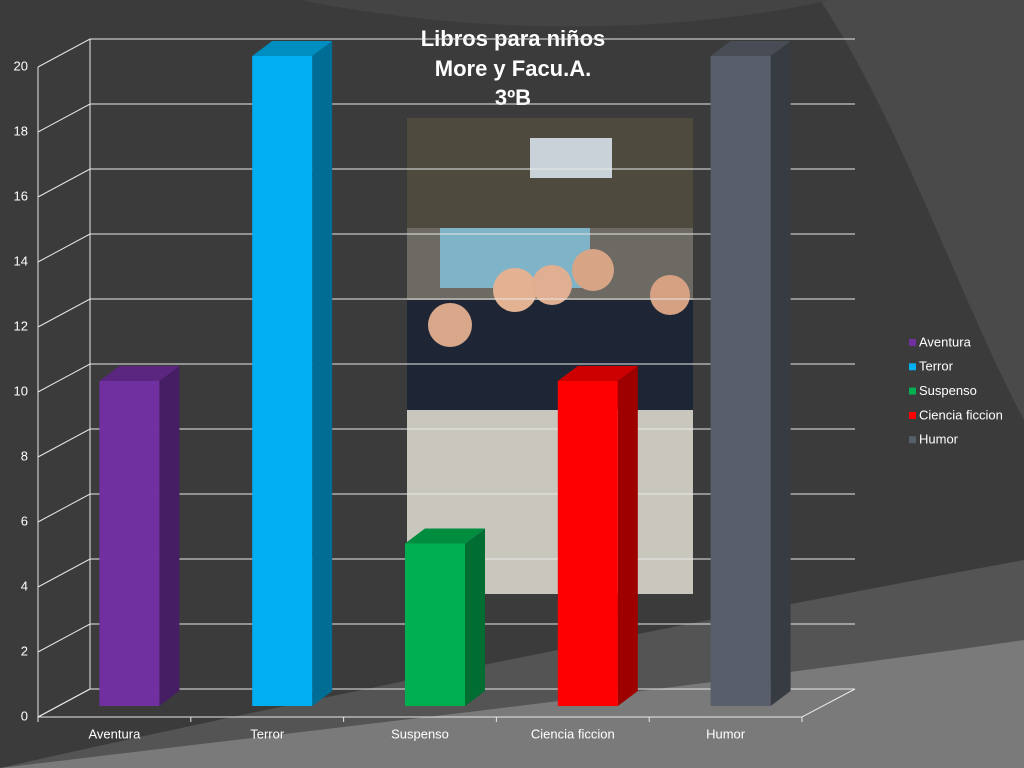  I want to click on y-tick-label: 10, so click(21, 390).